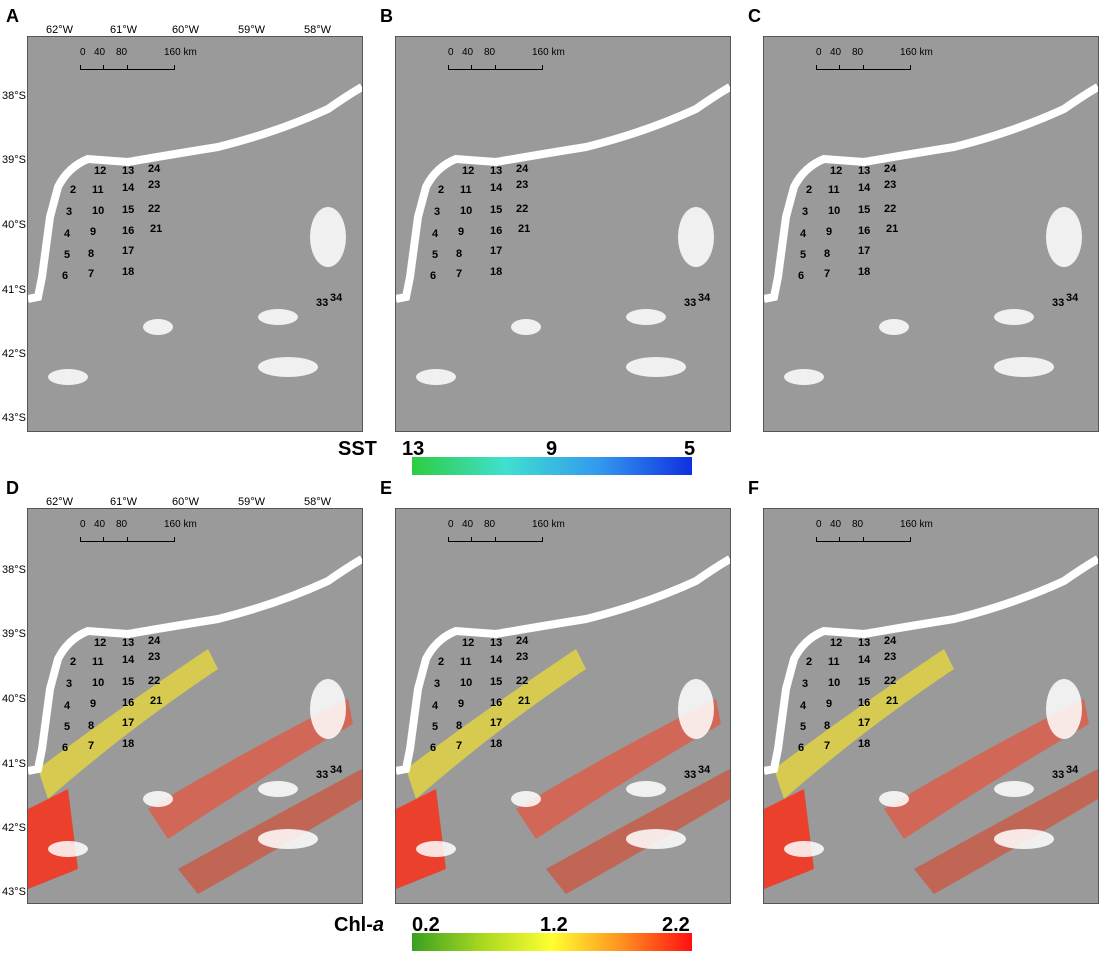 This screenshot has width=1100, height=953. Describe the element at coordinates (14, 418) in the screenshot. I see `lat-label: 43°S` at that location.